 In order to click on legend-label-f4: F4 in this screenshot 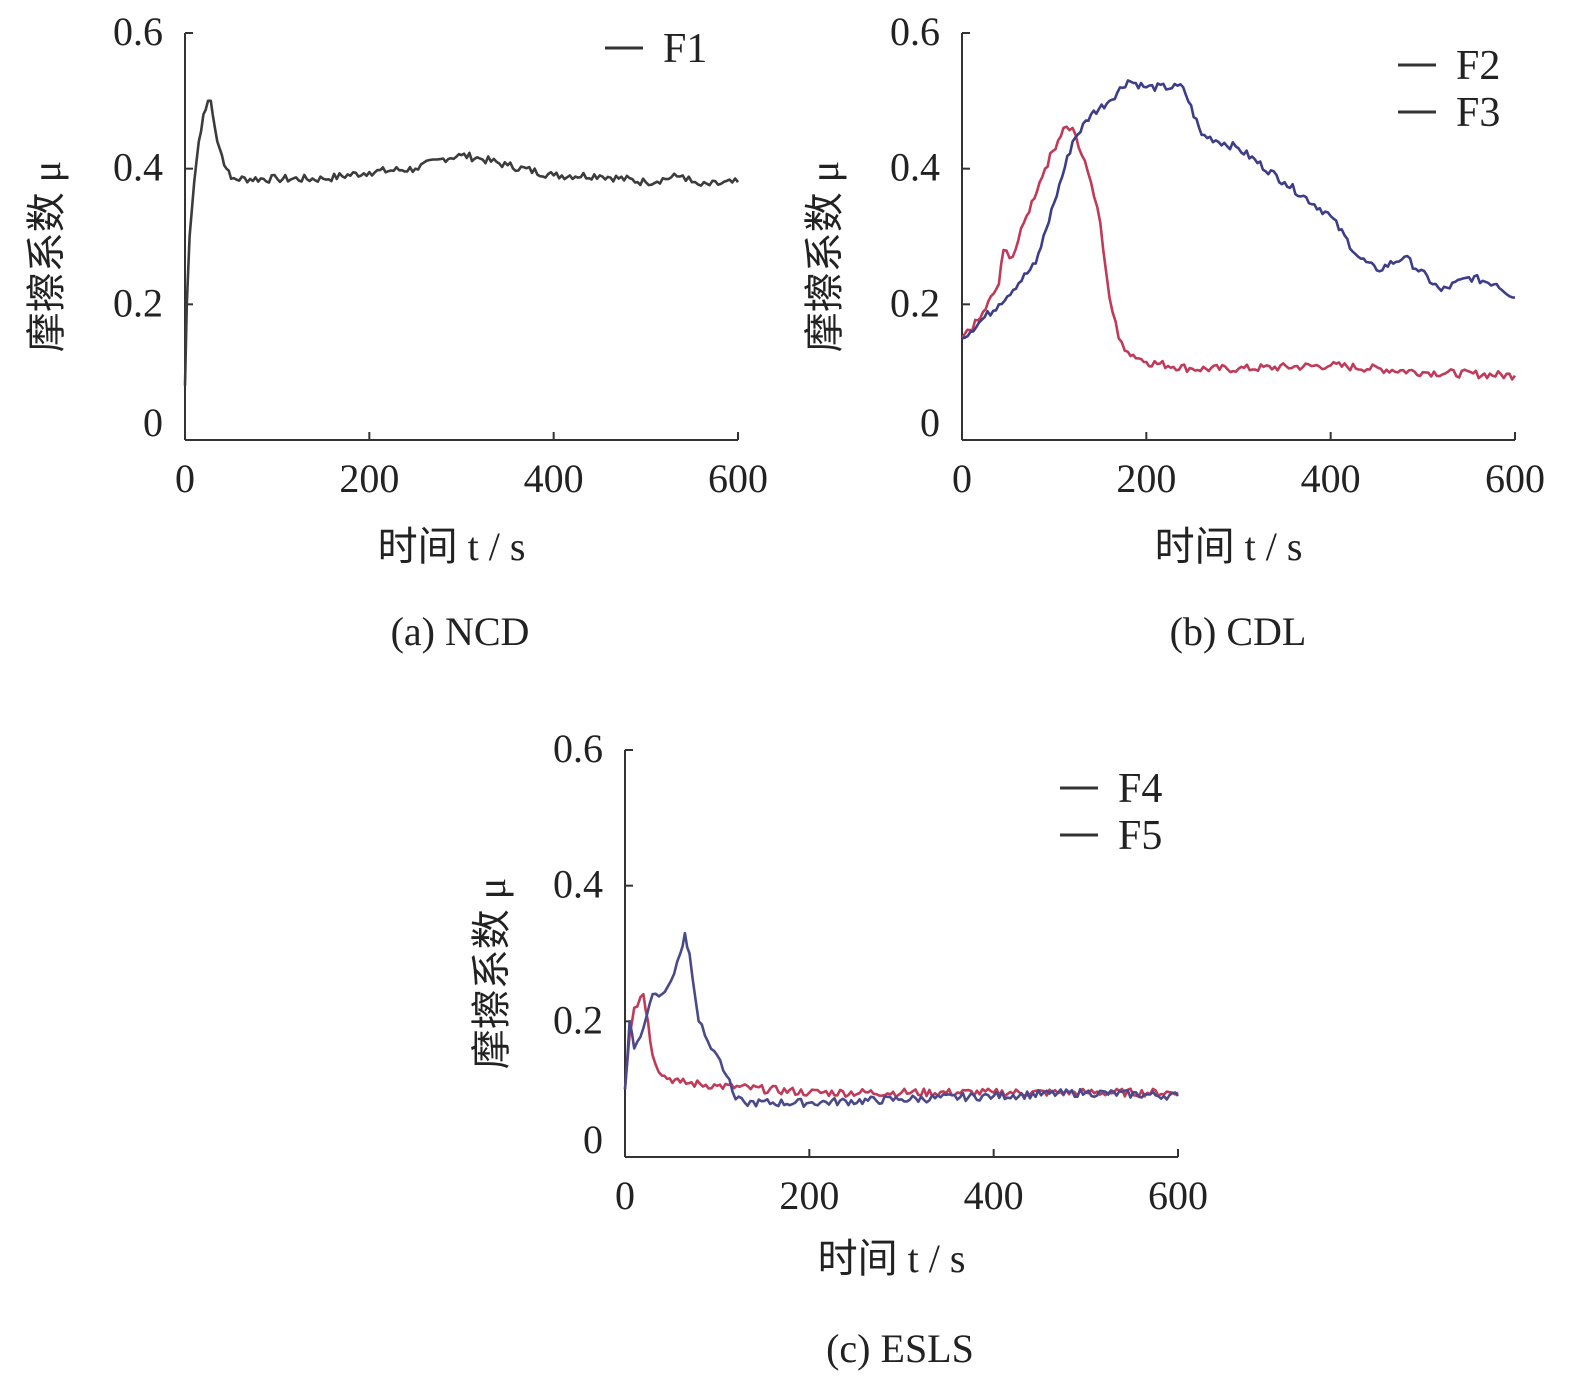, I will do `click(1140, 789)`.